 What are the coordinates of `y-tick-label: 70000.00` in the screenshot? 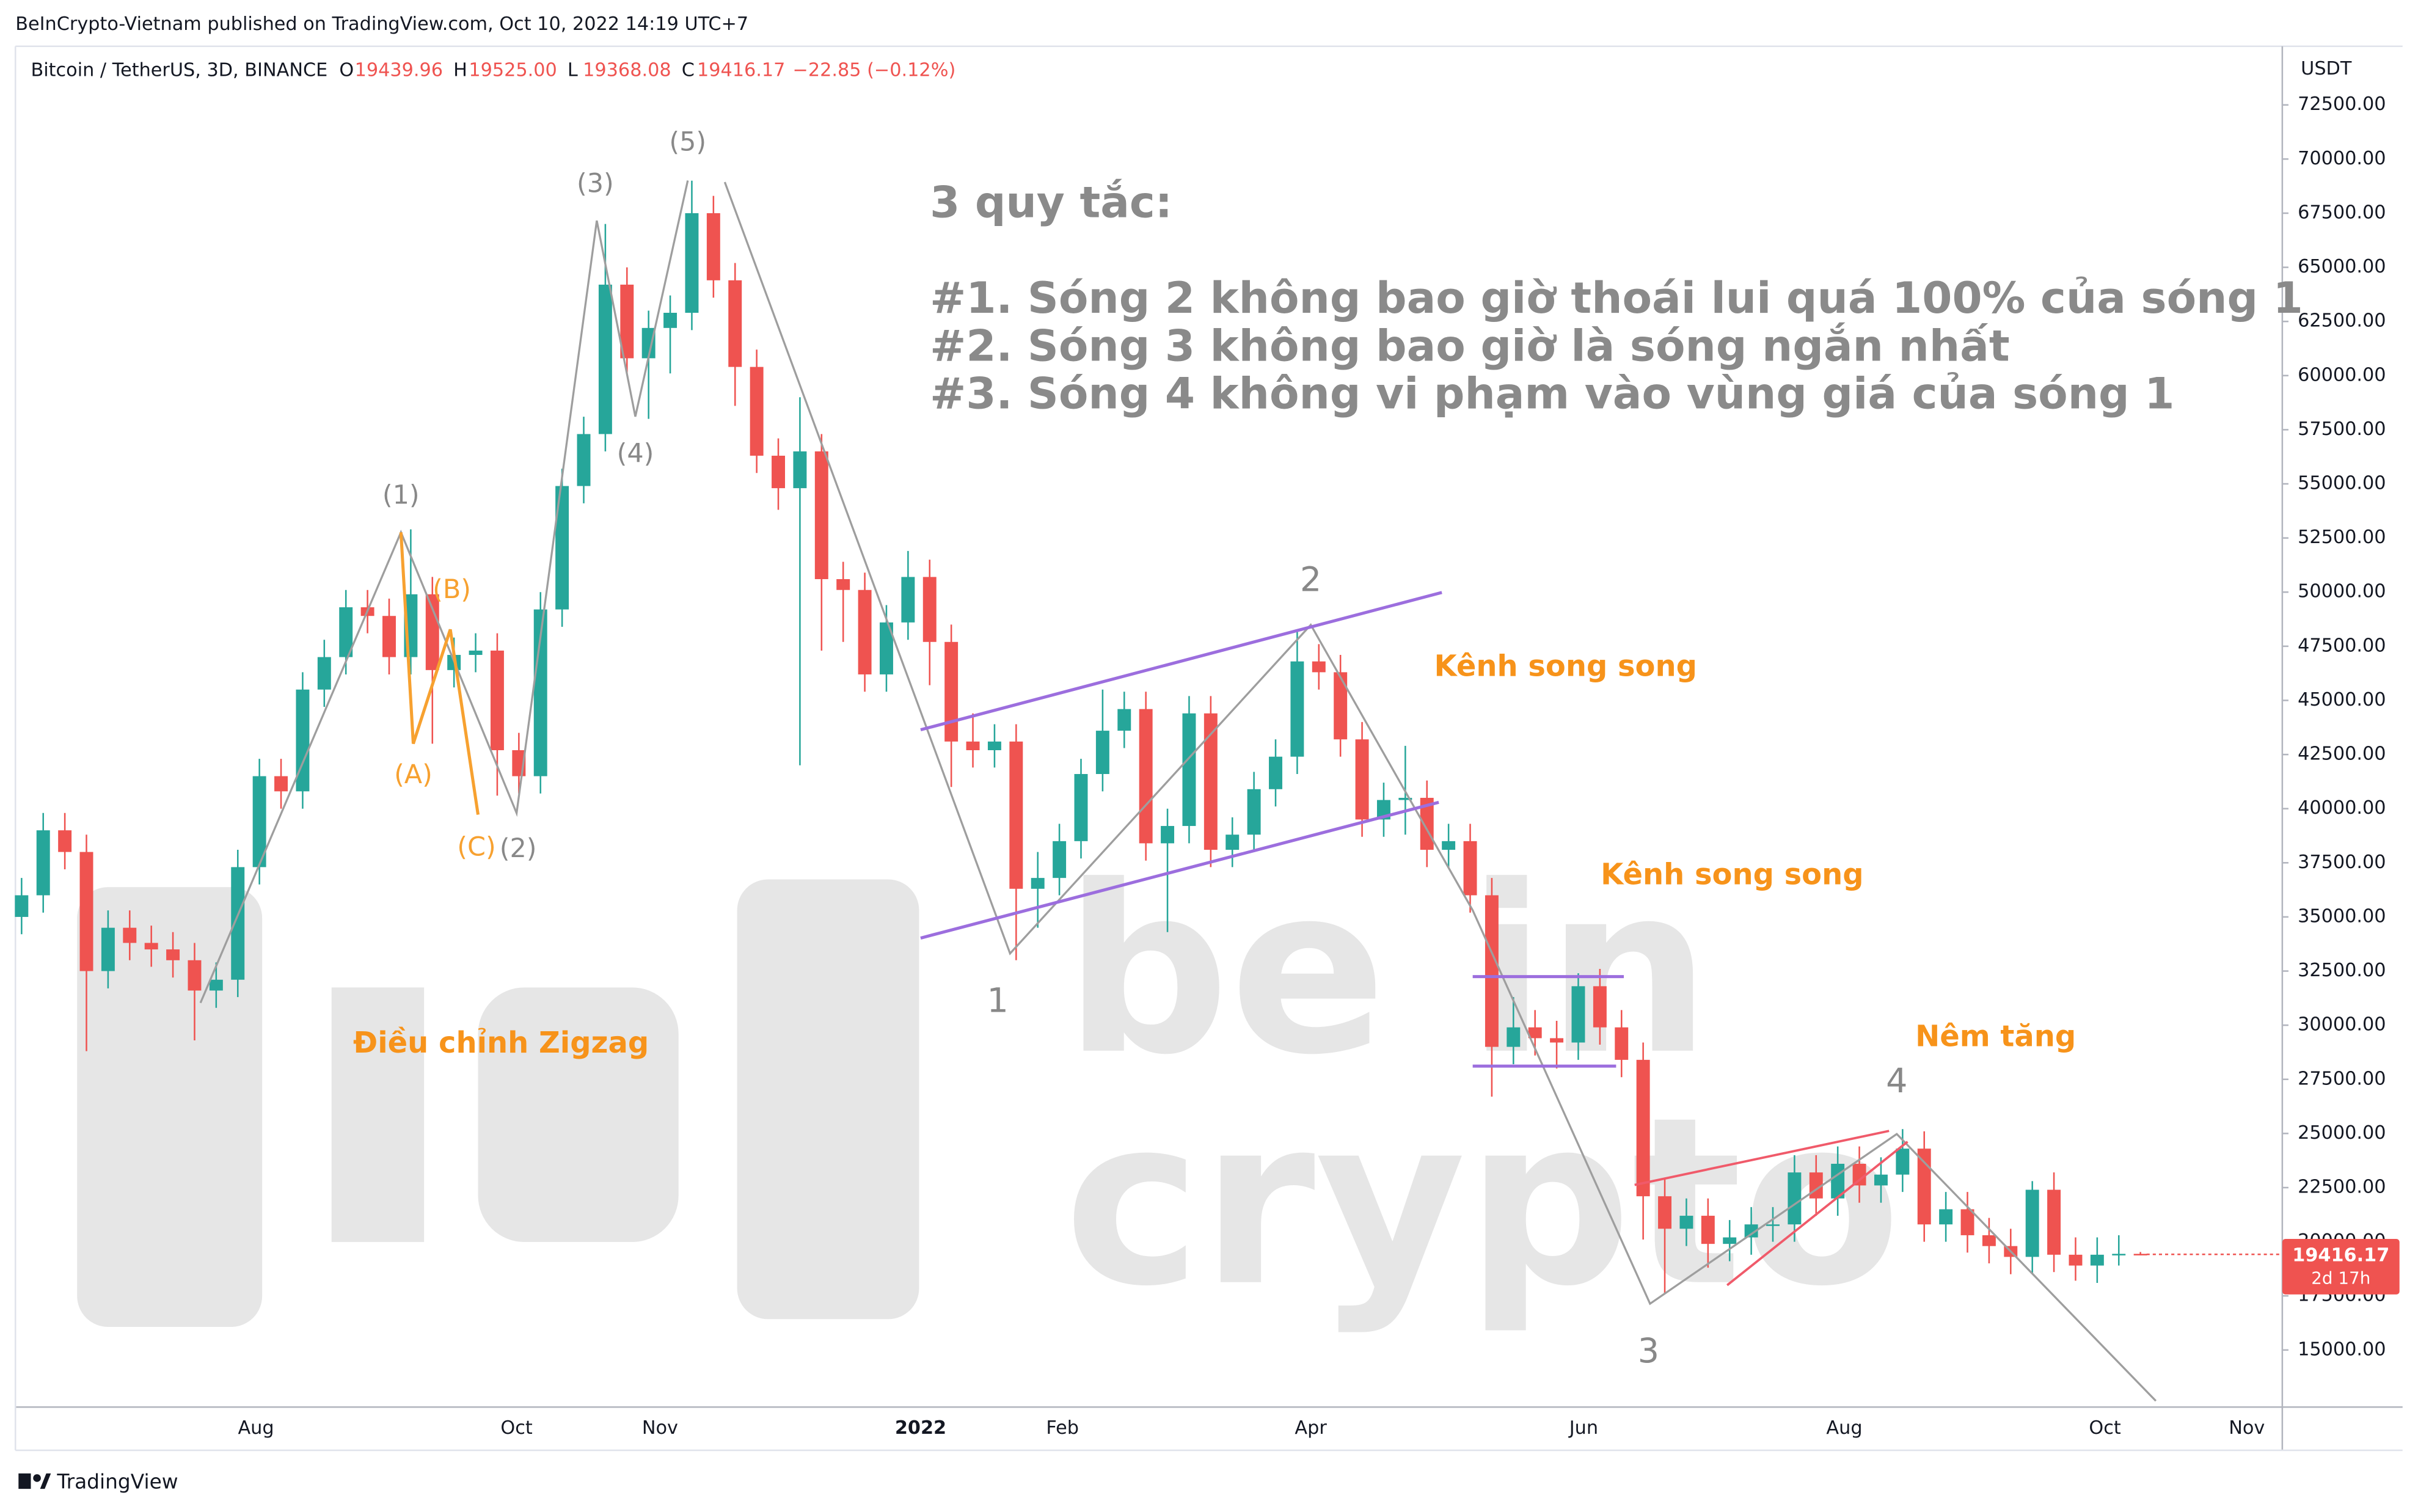 It's located at (2342, 158).